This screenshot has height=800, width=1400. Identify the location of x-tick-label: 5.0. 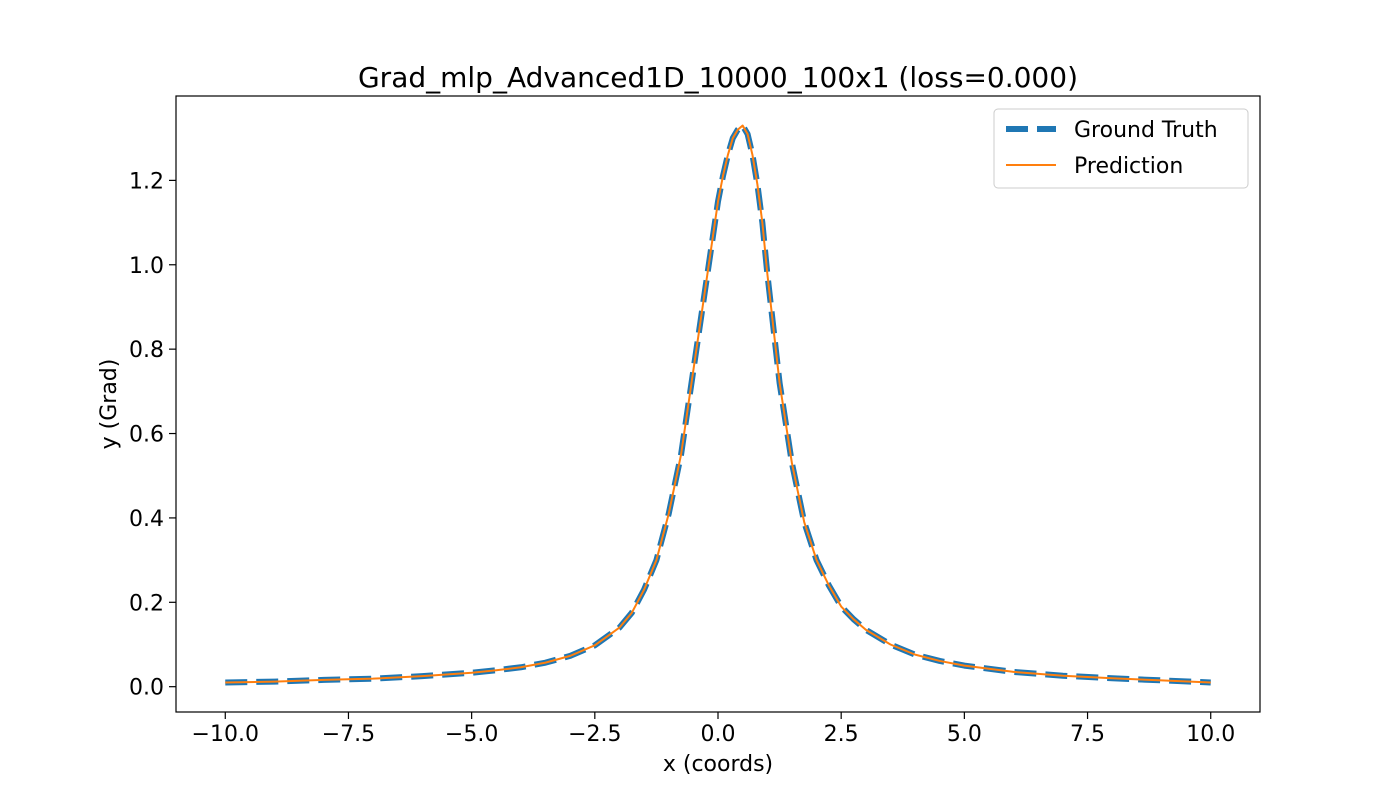
(964, 734).